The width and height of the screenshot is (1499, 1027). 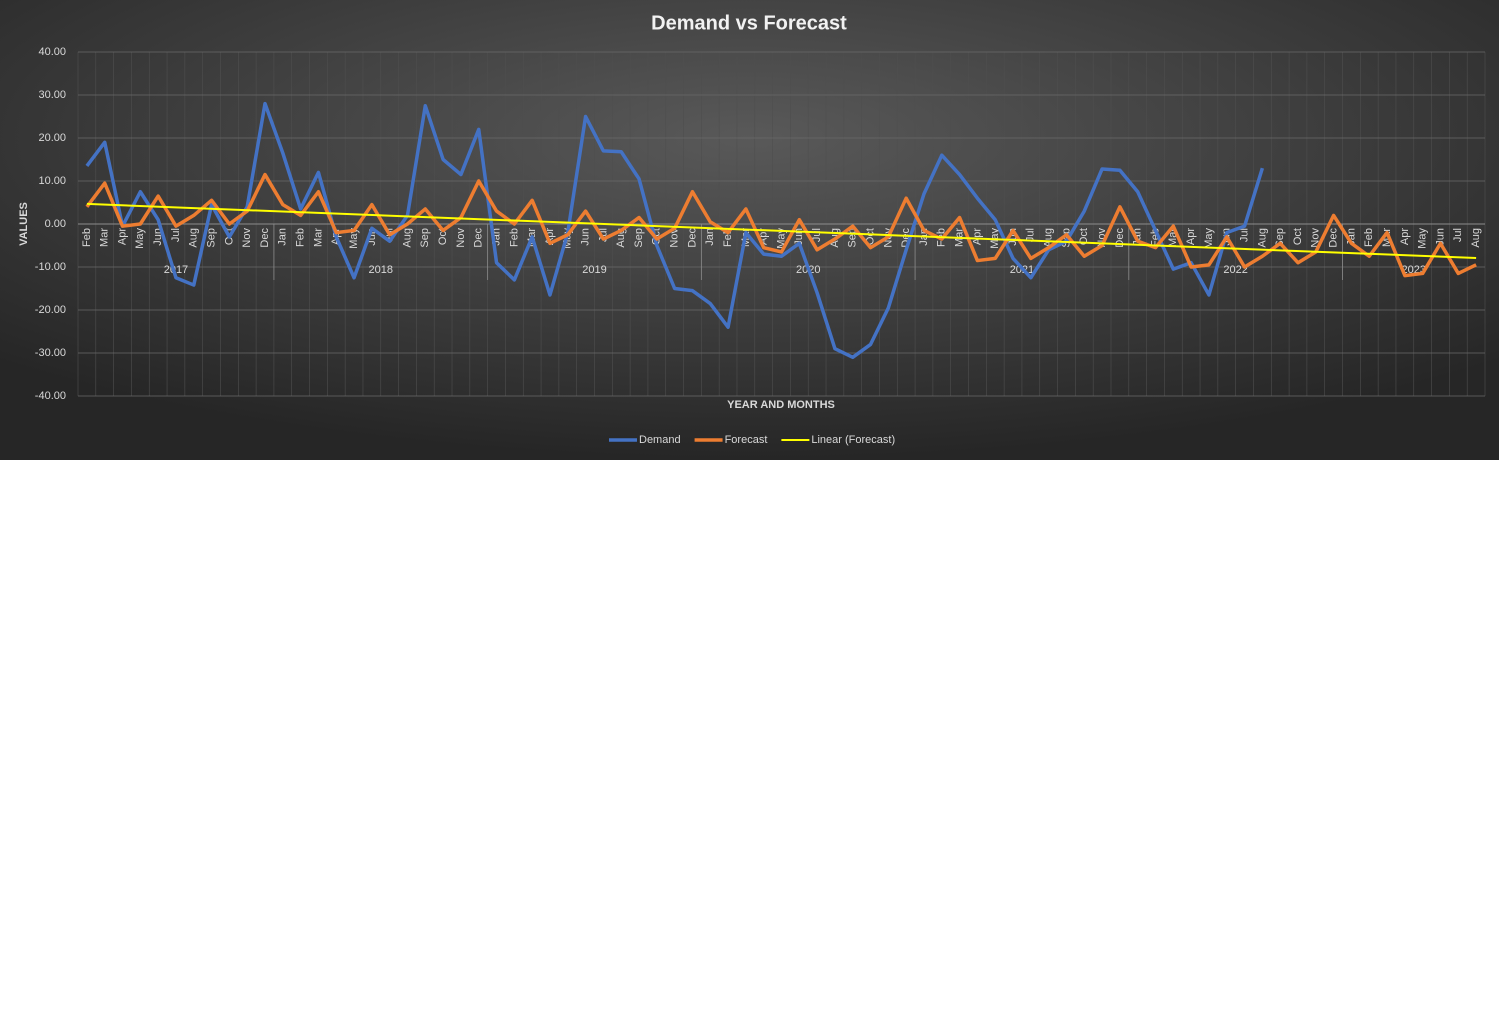 I want to click on x-group-label: 2018, so click(x=381, y=270).